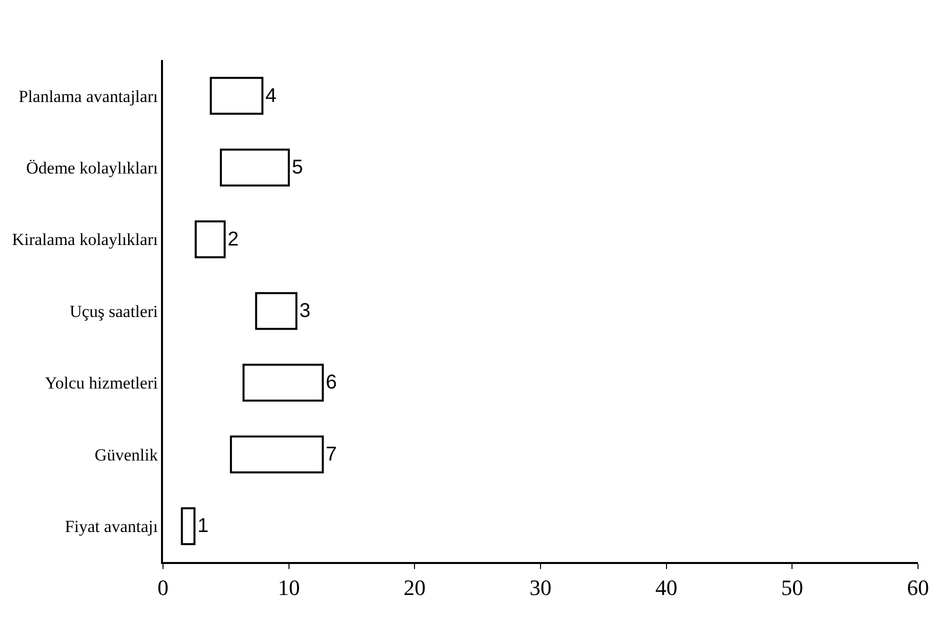 The height and width of the screenshot is (642, 948). I want to click on x-tick-label: 30, so click(541, 587).